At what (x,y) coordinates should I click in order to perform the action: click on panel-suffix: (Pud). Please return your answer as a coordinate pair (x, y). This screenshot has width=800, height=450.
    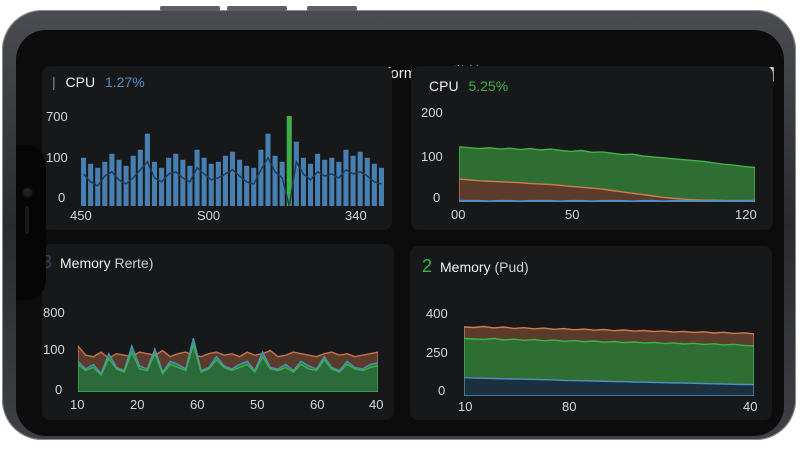
    Looking at the image, I should click on (511, 267).